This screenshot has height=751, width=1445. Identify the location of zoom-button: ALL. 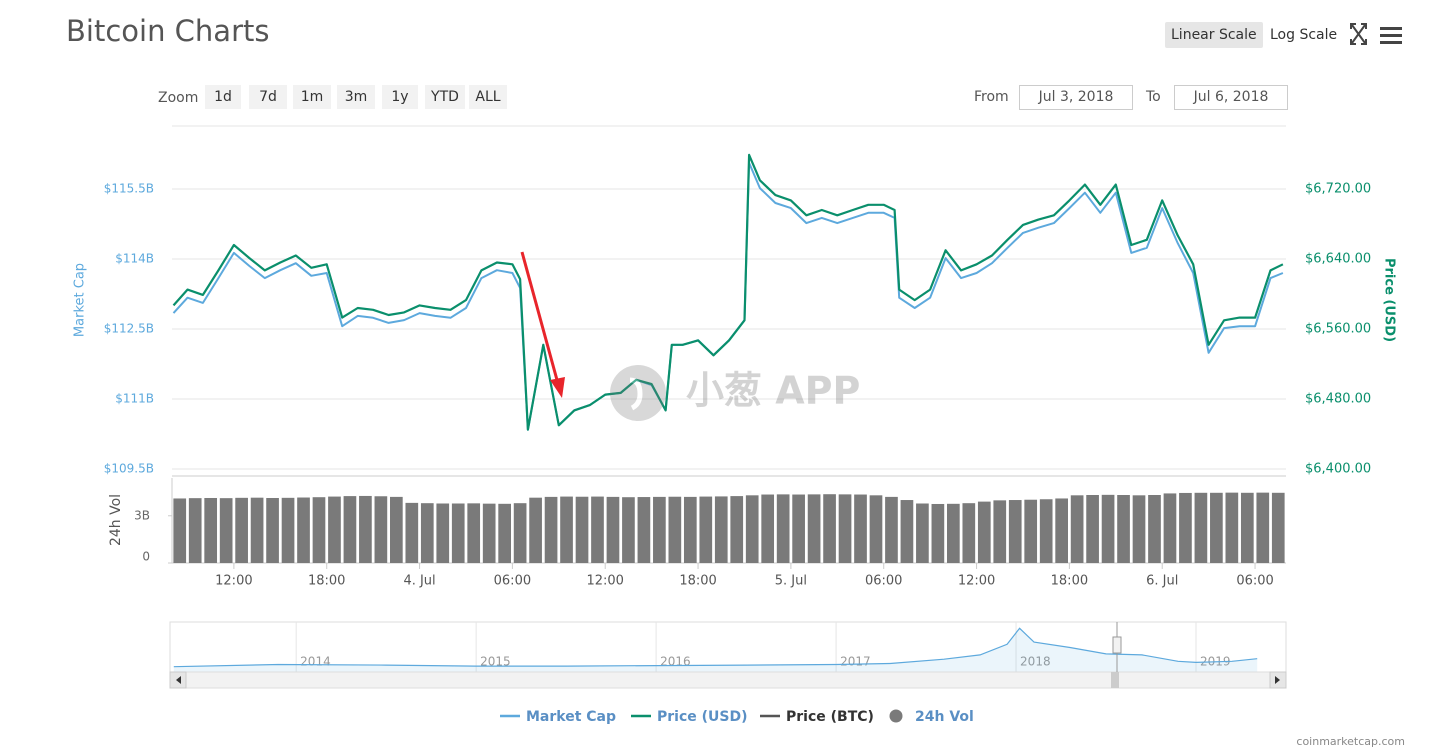
(488, 97).